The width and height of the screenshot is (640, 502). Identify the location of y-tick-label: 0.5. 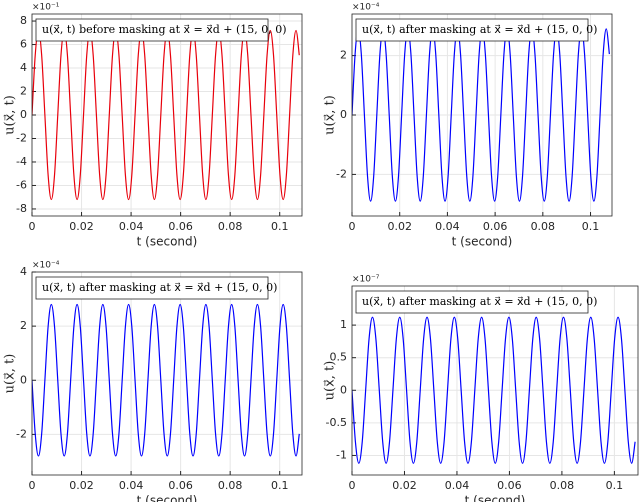
(339, 357).